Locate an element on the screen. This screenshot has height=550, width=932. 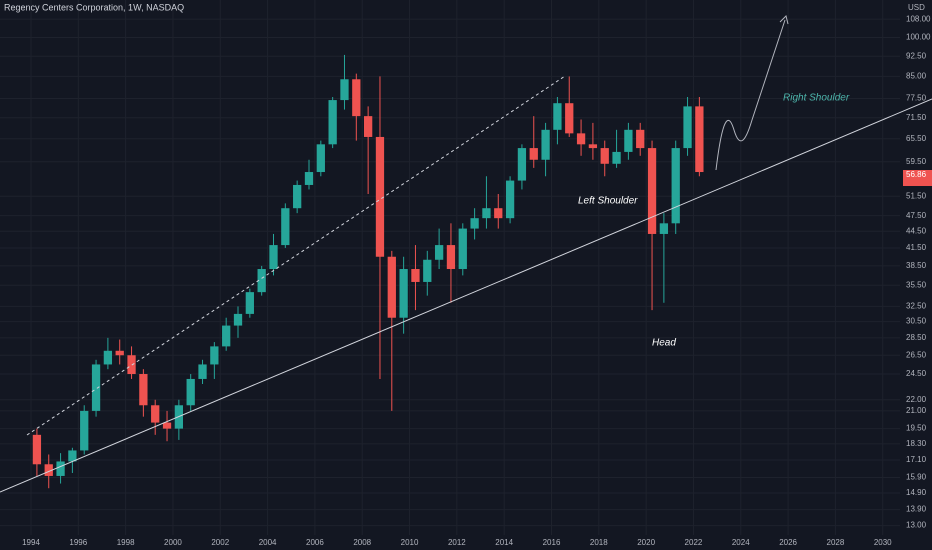
y-tick-label: 51.50 is located at coordinates (916, 195).